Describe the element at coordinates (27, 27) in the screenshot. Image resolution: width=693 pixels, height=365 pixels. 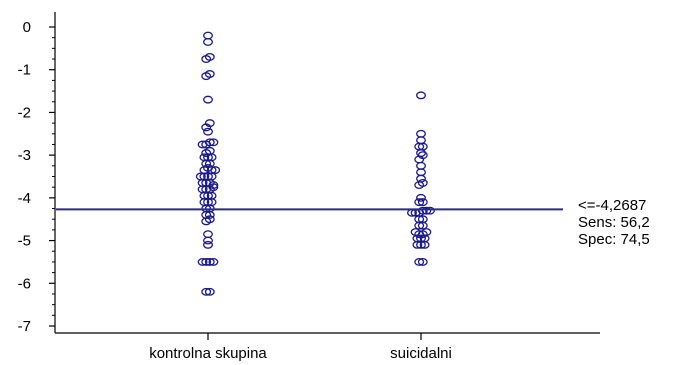
I see `y-tick-label: 0` at that location.